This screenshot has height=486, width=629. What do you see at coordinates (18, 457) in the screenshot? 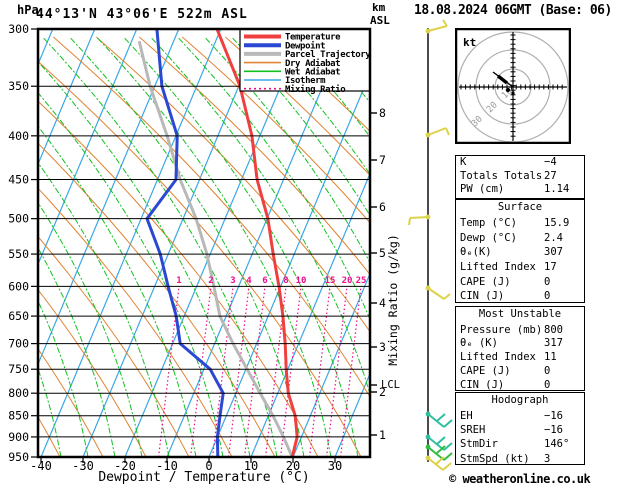
I see `pressure-tick-label: 950` at bounding box center [18, 457].